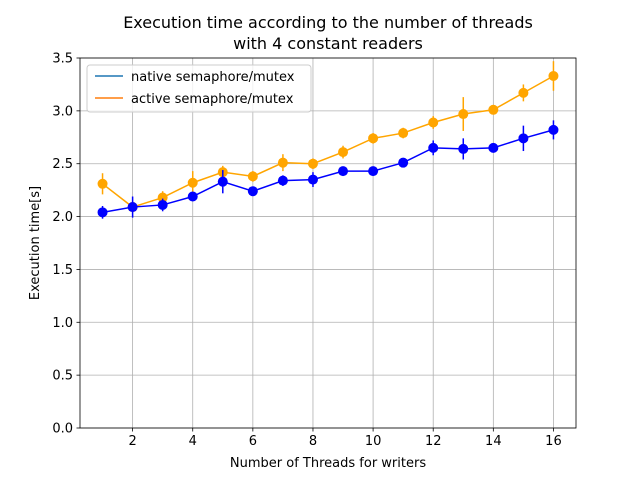  I want to click on x-axis-label: Number of Threads for writers, so click(328, 463).